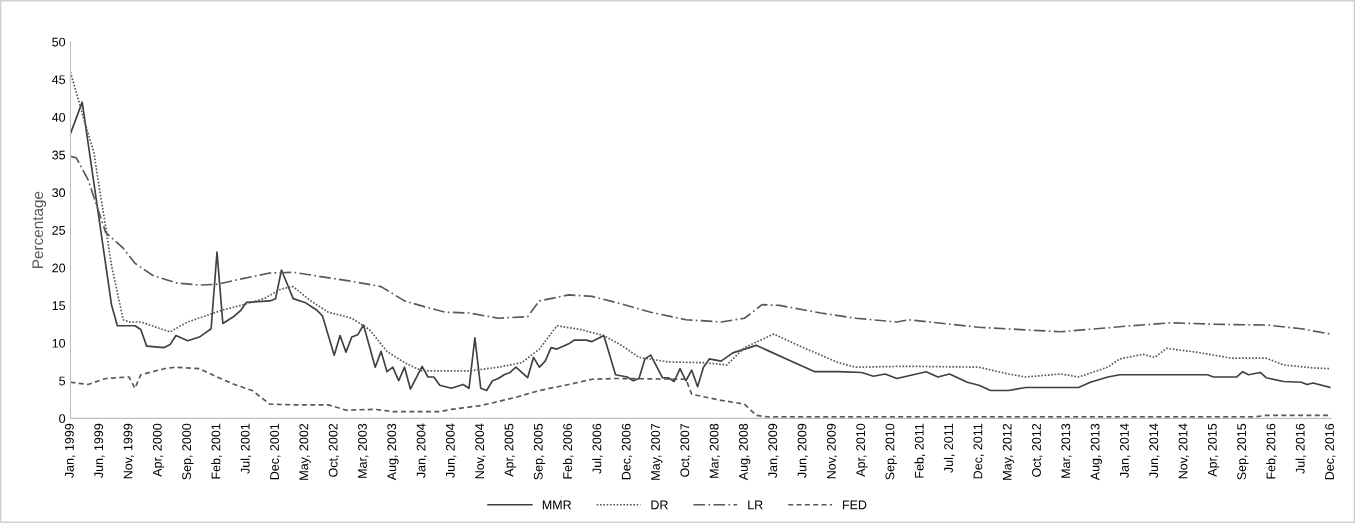 This screenshot has width=1355, height=523. What do you see at coordinates (1301, 448) in the screenshot?
I see `x-tick-label: Jul, 2016` at bounding box center [1301, 448].